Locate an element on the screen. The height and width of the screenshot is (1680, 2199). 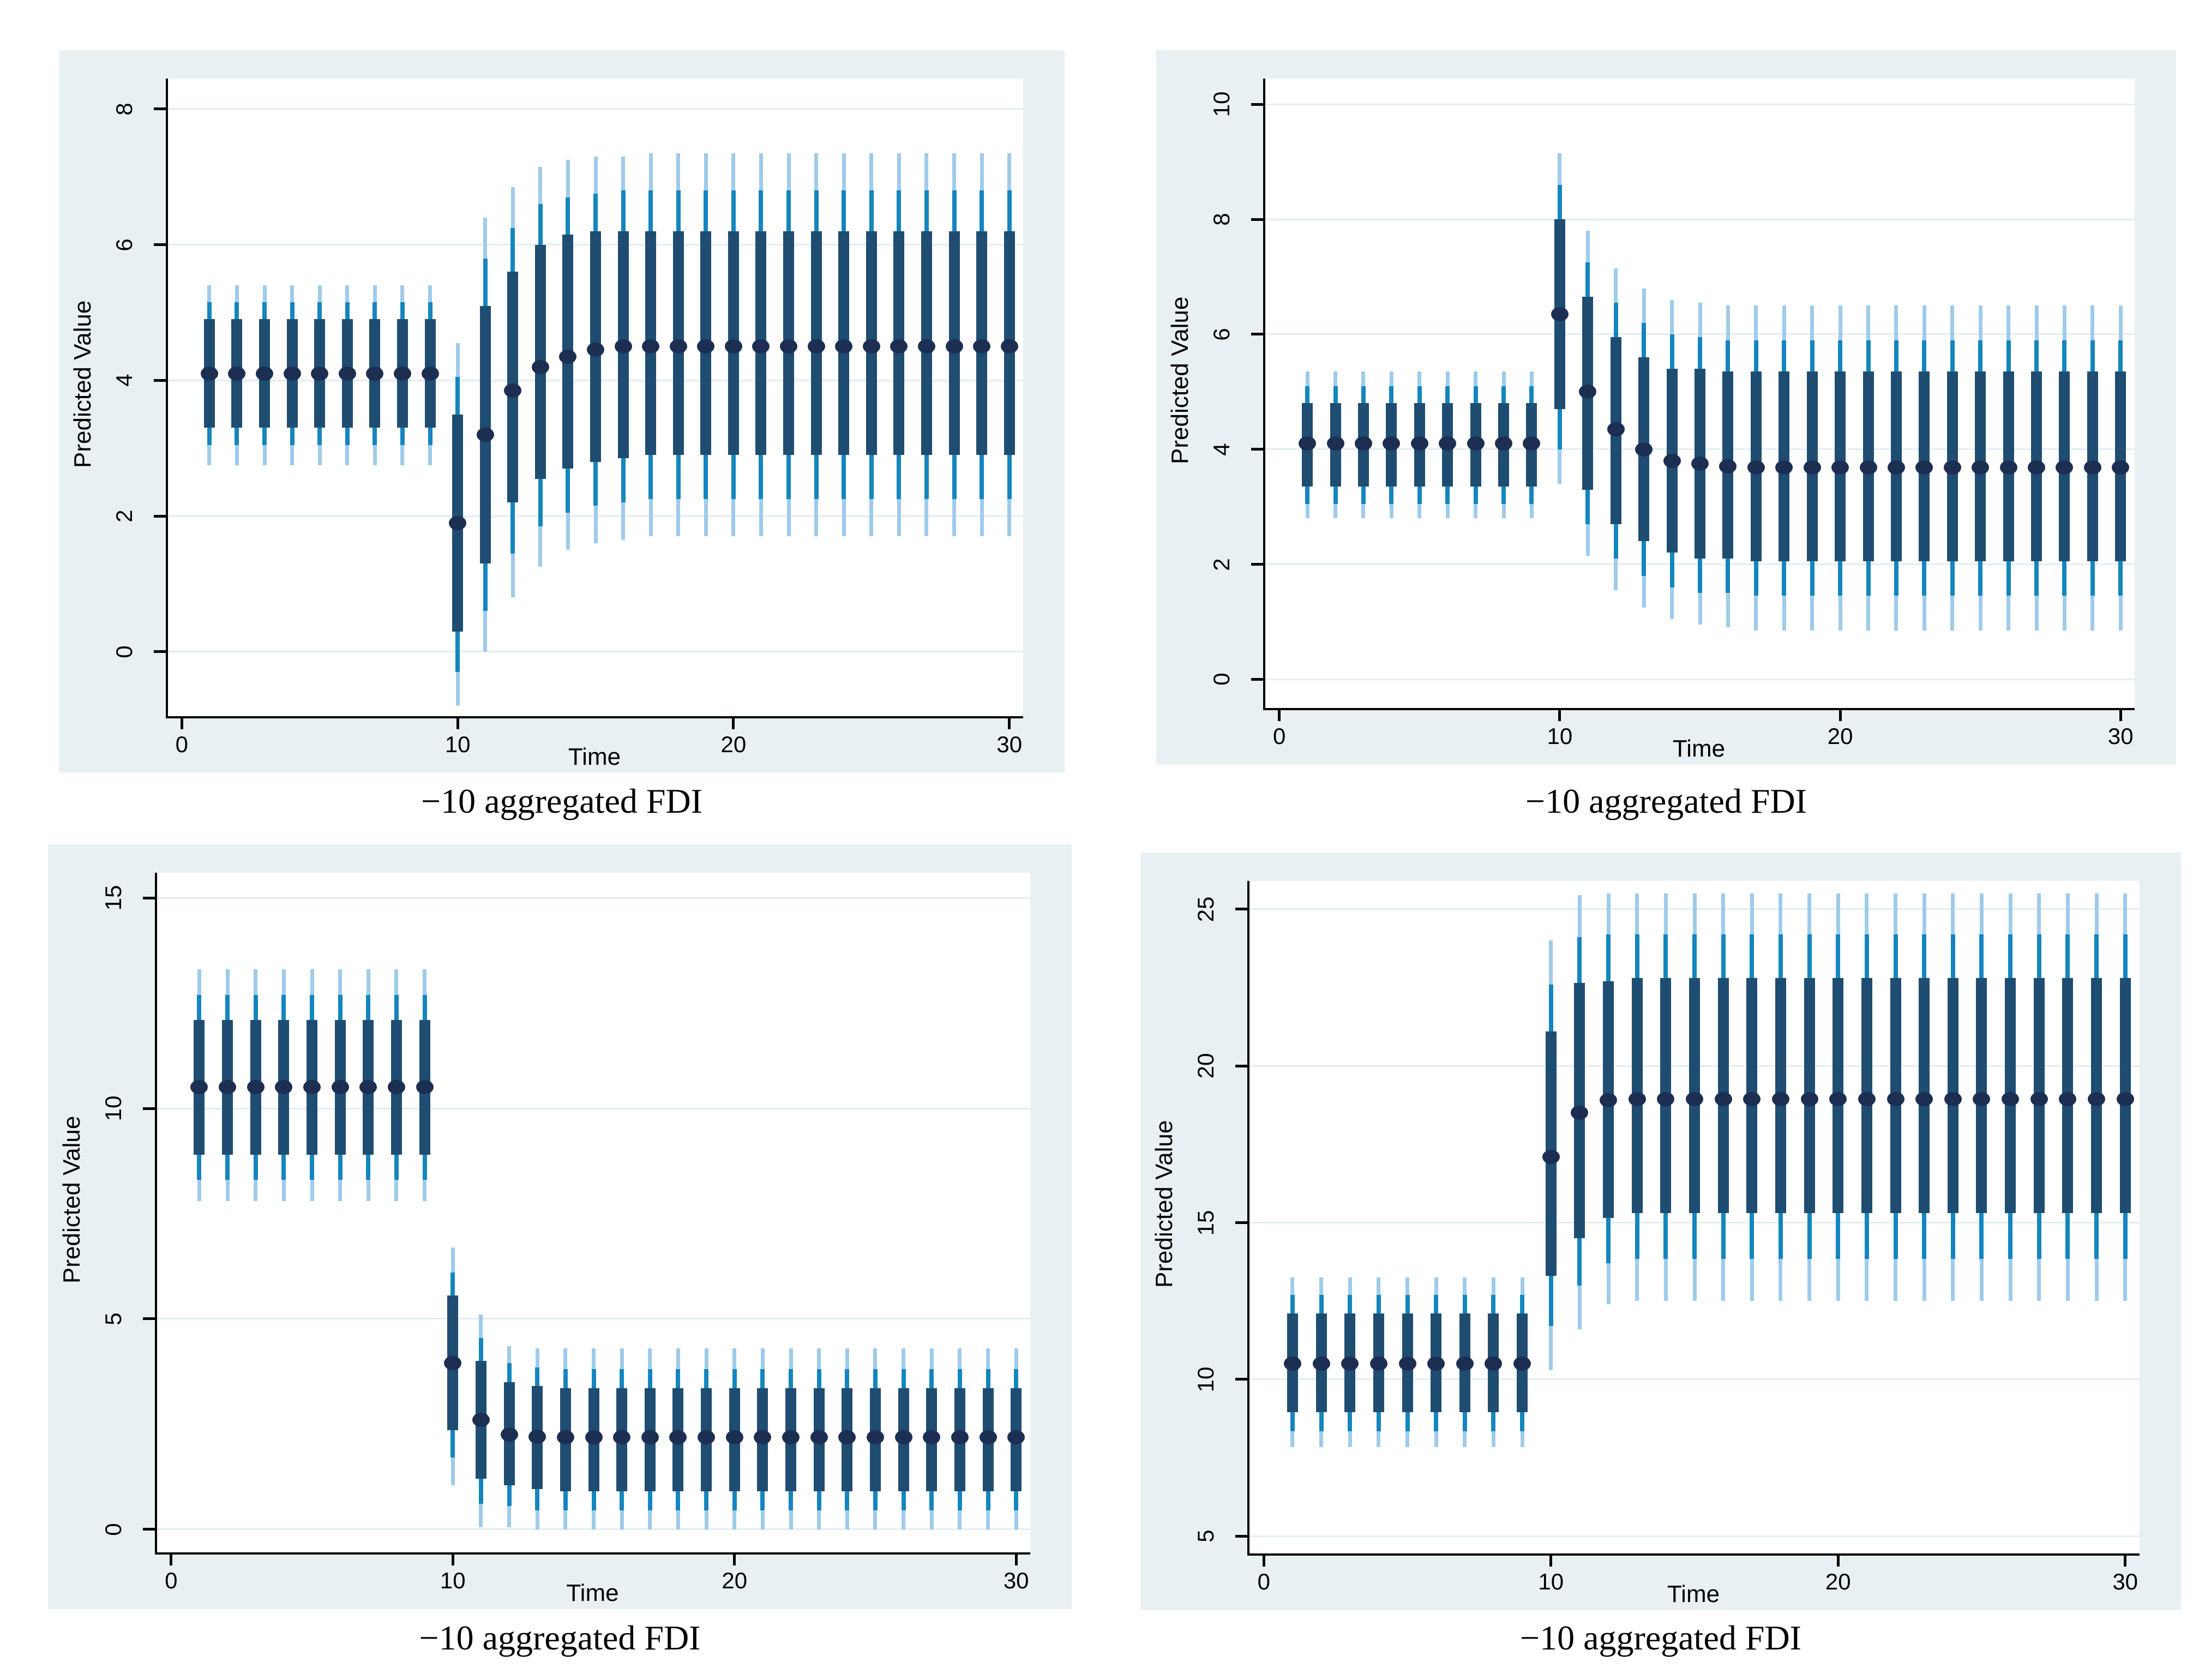
y-tick-label: 15 is located at coordinates (113, 898).